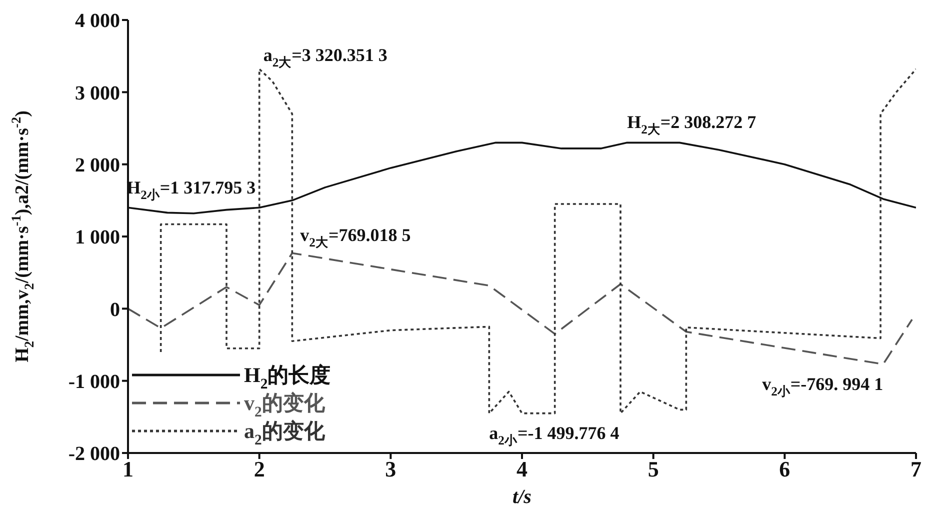 Image resolution: width=930 pixels, height=526 pixels. Describe the element at coordinates (823, 386) in the screenshot. I see `annotation: v$_{2小}$=-769. 994 1` at that location.